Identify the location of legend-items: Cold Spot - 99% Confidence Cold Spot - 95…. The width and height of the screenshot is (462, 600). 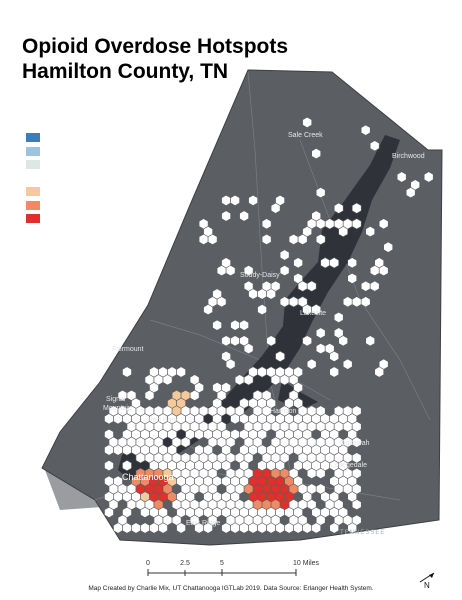
(106, 178).